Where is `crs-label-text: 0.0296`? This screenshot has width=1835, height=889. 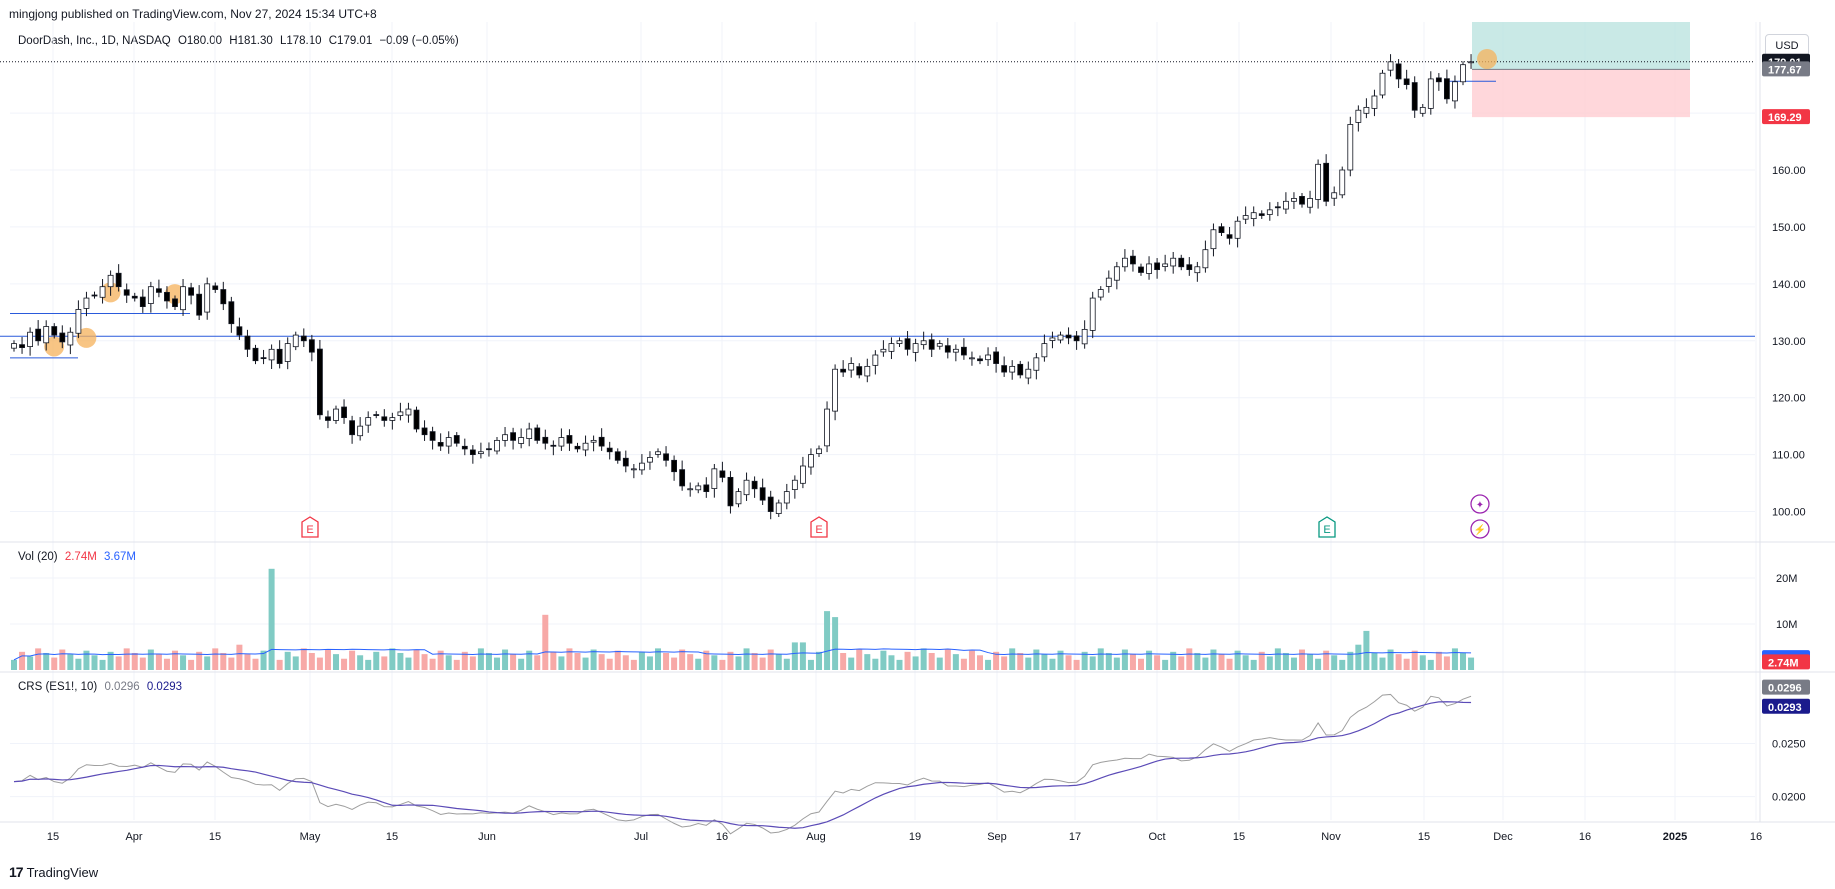 crs-label-text: 0.0296 is located at coordinates (1785, 689).